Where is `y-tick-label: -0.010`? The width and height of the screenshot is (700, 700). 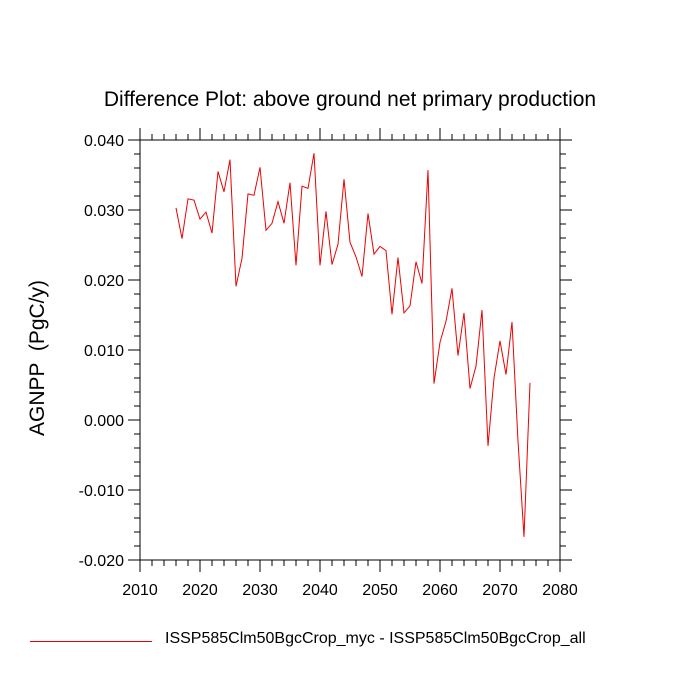
y-tick-label: -0.010 is located at coordinates (101, 491).